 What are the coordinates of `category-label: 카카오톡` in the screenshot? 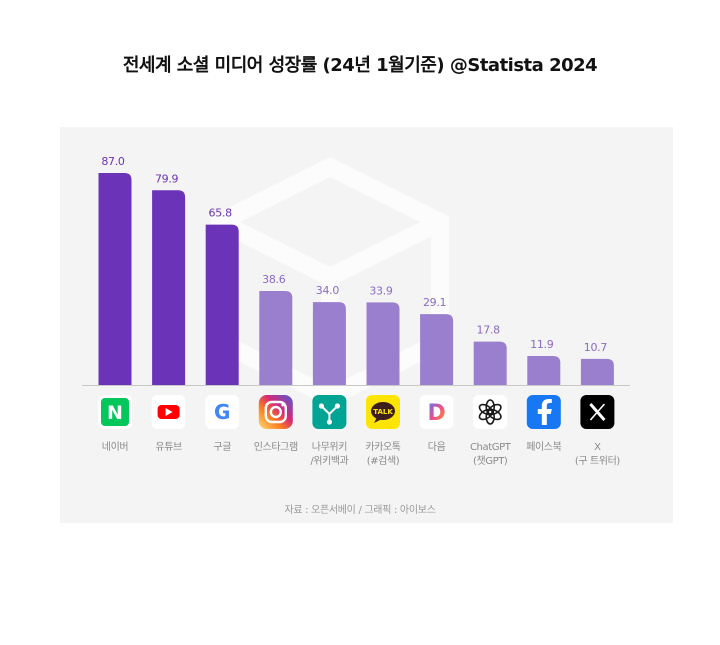 It's located at (382, 447).